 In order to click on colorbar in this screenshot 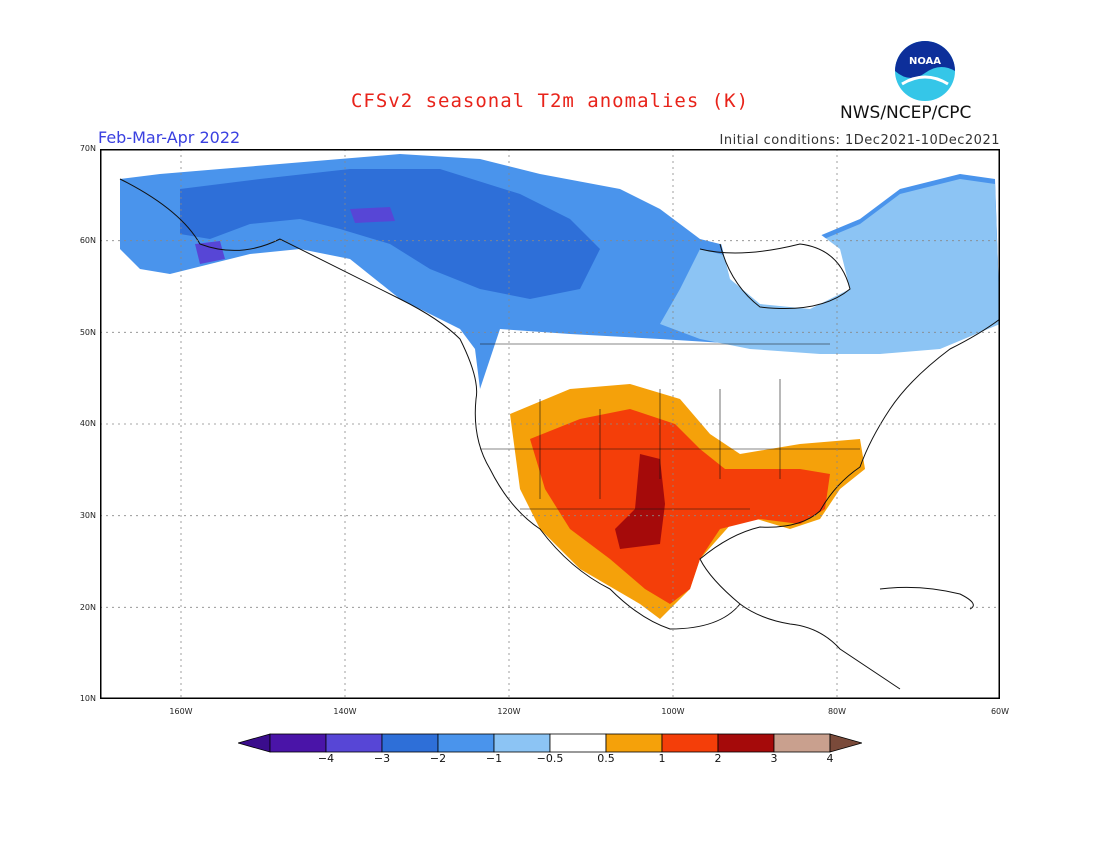, I will do `click(550, 743)`.